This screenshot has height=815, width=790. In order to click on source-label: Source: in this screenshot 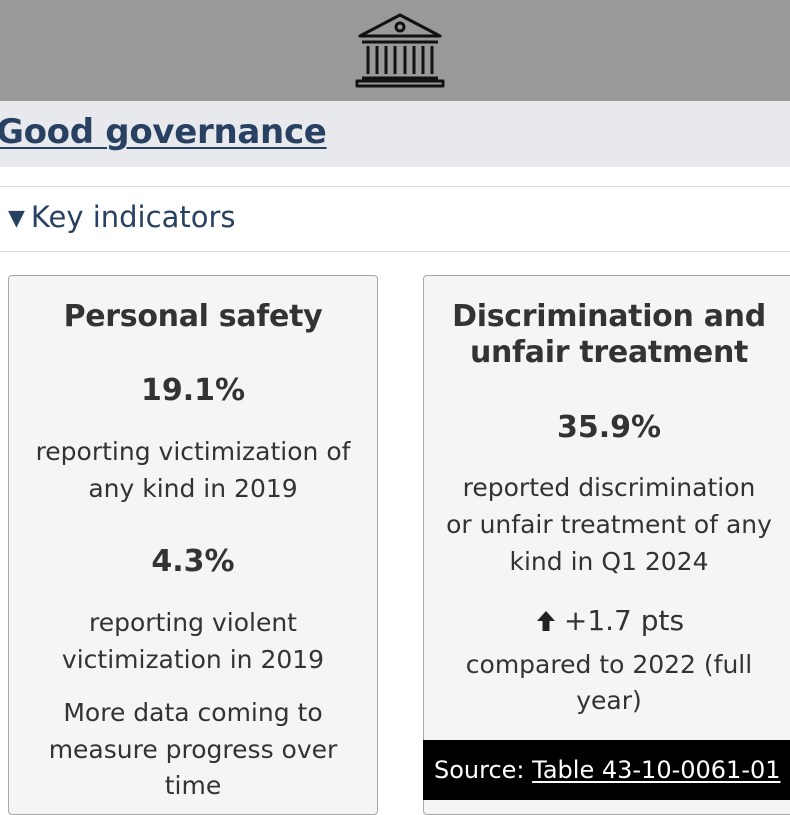, I will do `click(483, 770)`.